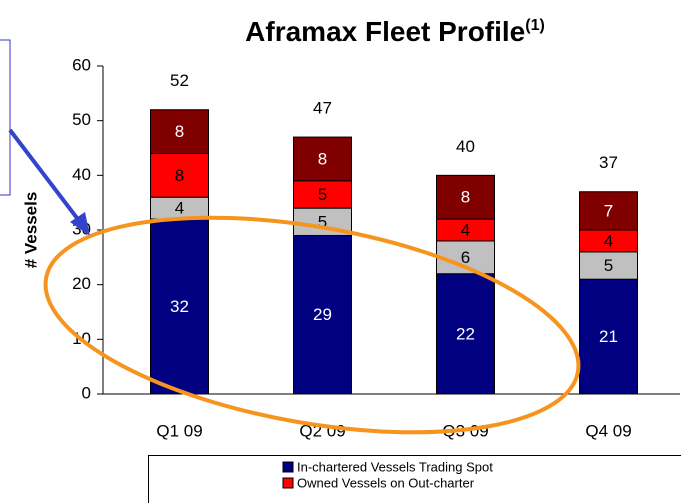 The width and height of the screenshot is (681, 503). What do you see at coordinates (45, 176) in the screenshot?
I see `arrow-line` at bounding box center [45, 176].